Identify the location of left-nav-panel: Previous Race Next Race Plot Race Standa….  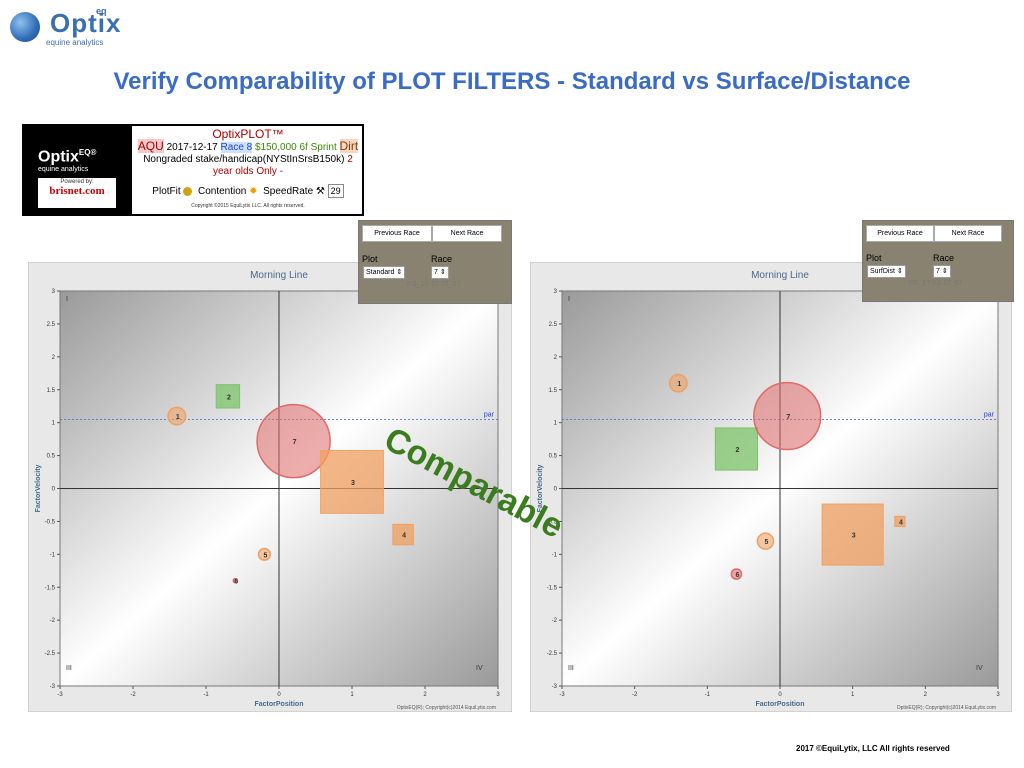
(435, 262).